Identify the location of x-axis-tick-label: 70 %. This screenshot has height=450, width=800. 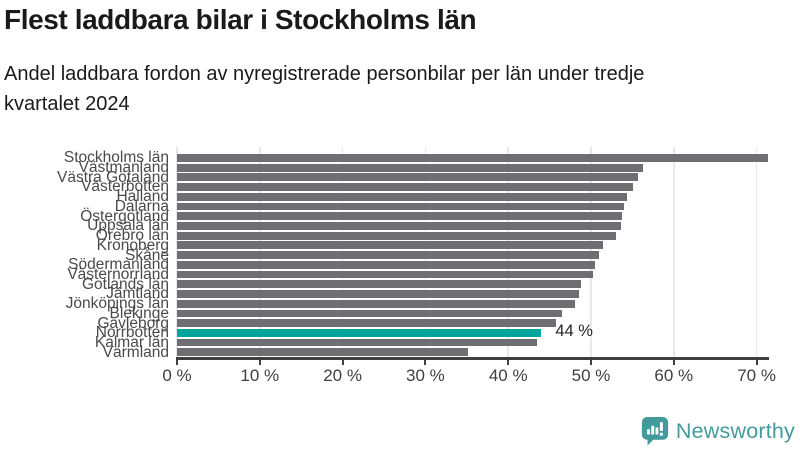
(756, 375).